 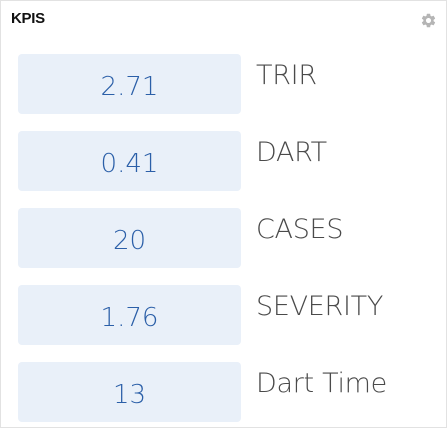 I want to click on kpi-value-tile: 1.76, so click(x=129, y=315).